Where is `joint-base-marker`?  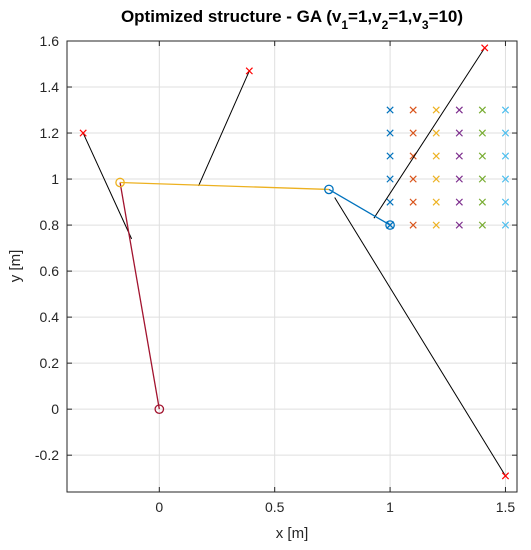
joint-base-marker is located at coordinates (159, 409).